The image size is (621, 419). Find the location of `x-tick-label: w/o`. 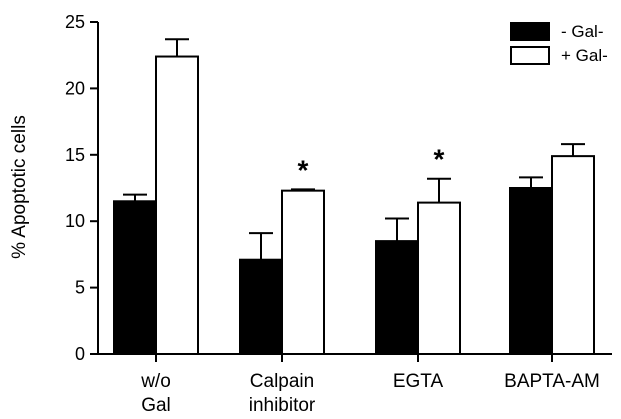

x-tick-label: w/o is located at coordinates (155, 381).